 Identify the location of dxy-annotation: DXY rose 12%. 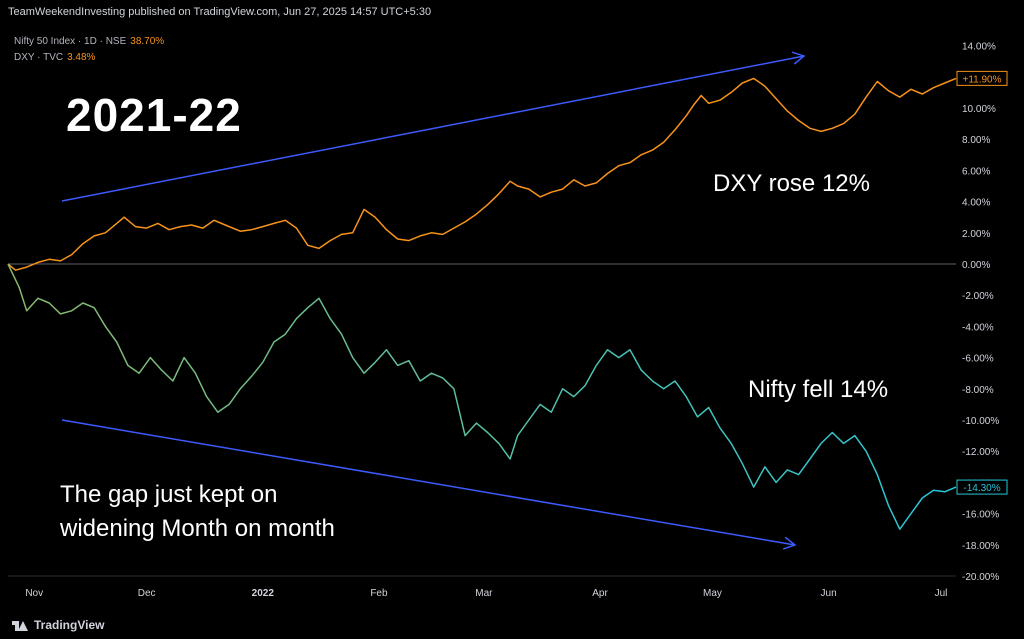
(791, 183).